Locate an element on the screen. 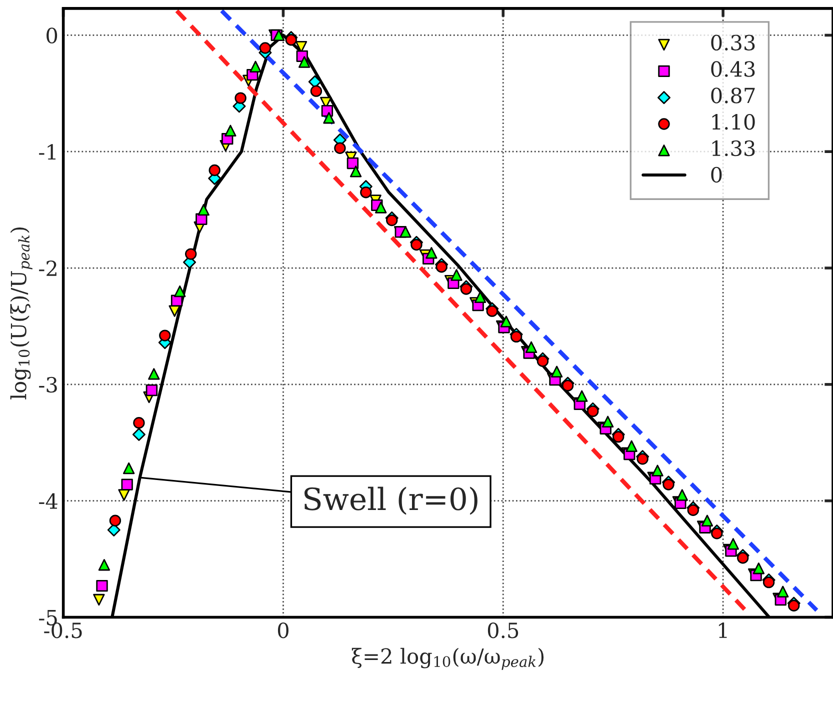  y-tick-label: -1 is located at coordinates (47, 152).